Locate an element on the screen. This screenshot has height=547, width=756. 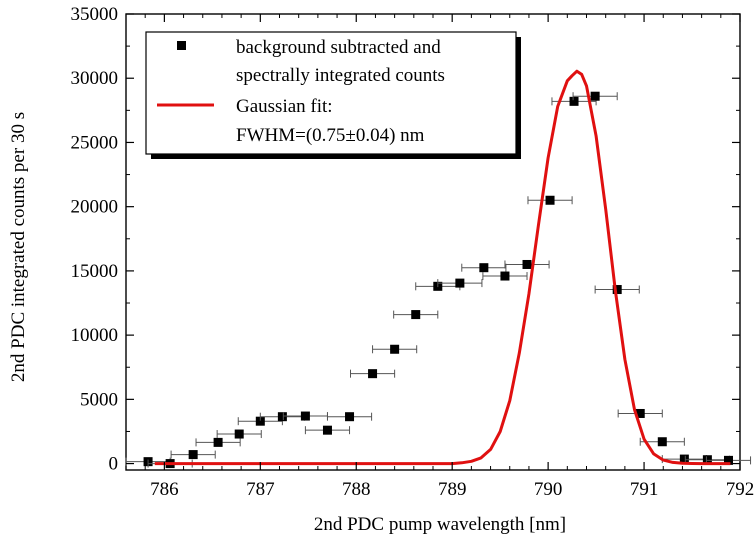
x-tick-label: 792 is located at coordinates (740, 489).